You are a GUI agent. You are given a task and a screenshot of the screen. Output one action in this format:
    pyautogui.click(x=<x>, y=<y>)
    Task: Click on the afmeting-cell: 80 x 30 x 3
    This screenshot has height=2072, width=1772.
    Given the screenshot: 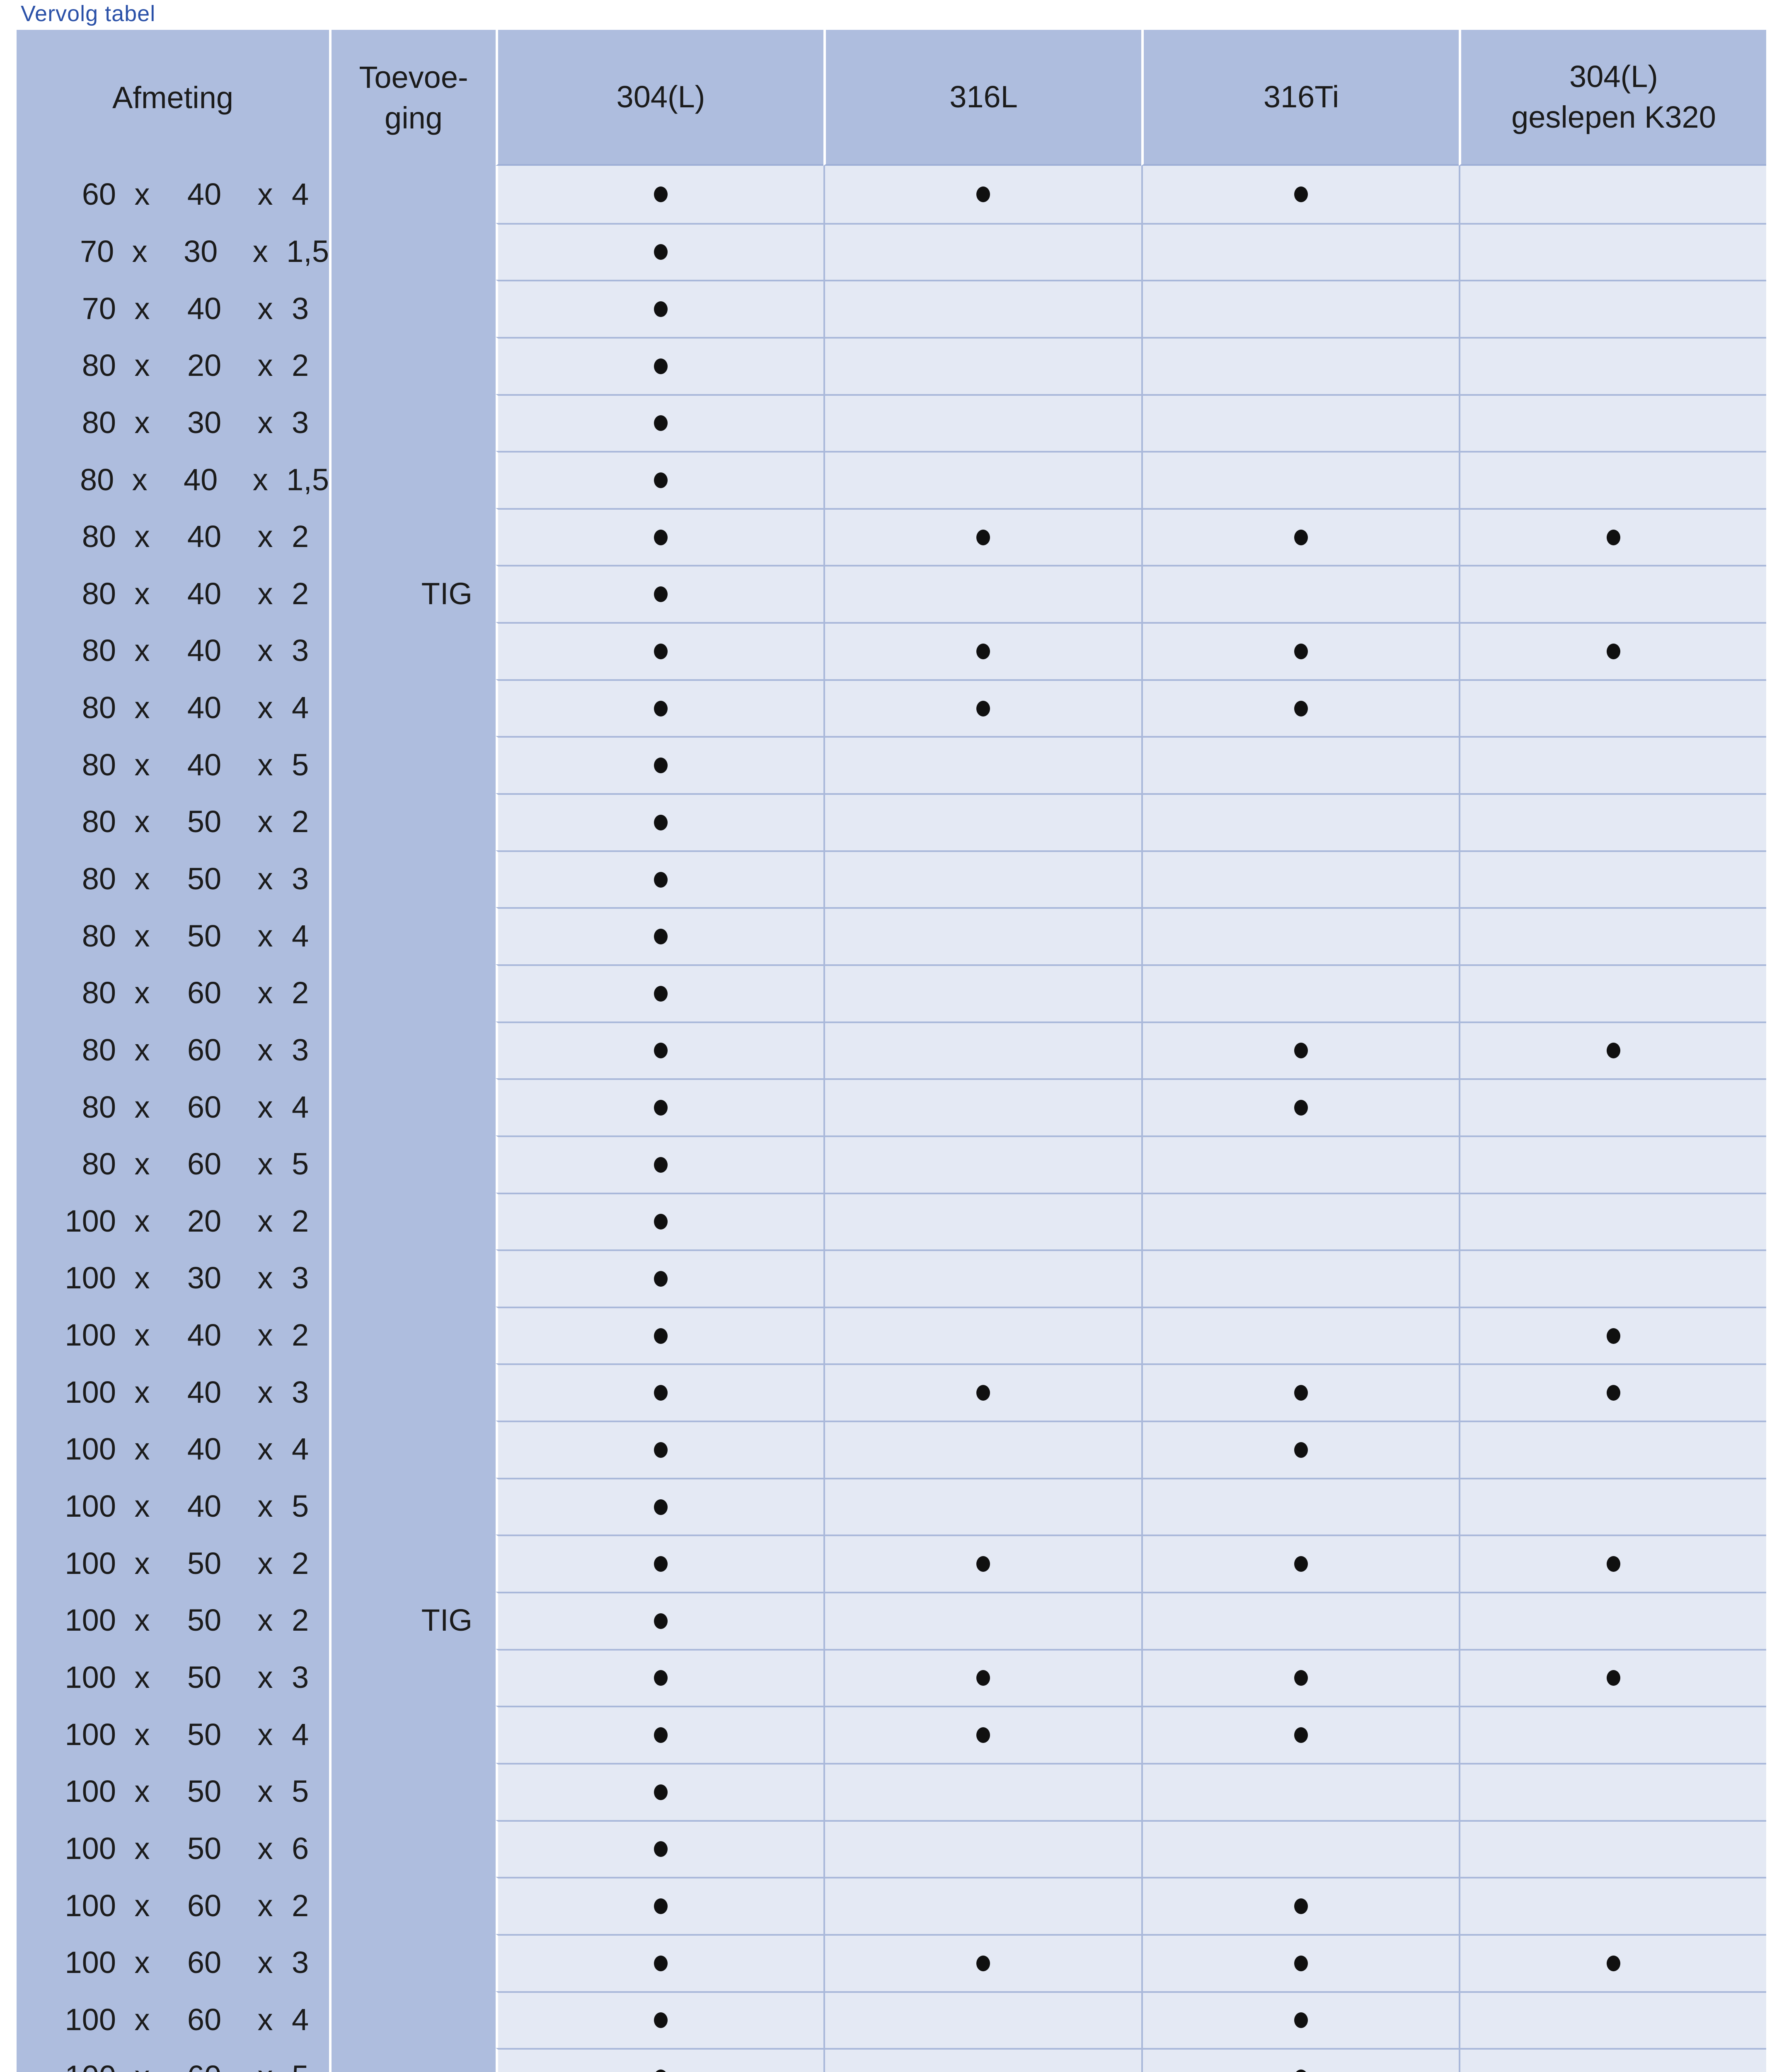 What is the action you would take?
    pyautogui.click(x=173, y=422)
    